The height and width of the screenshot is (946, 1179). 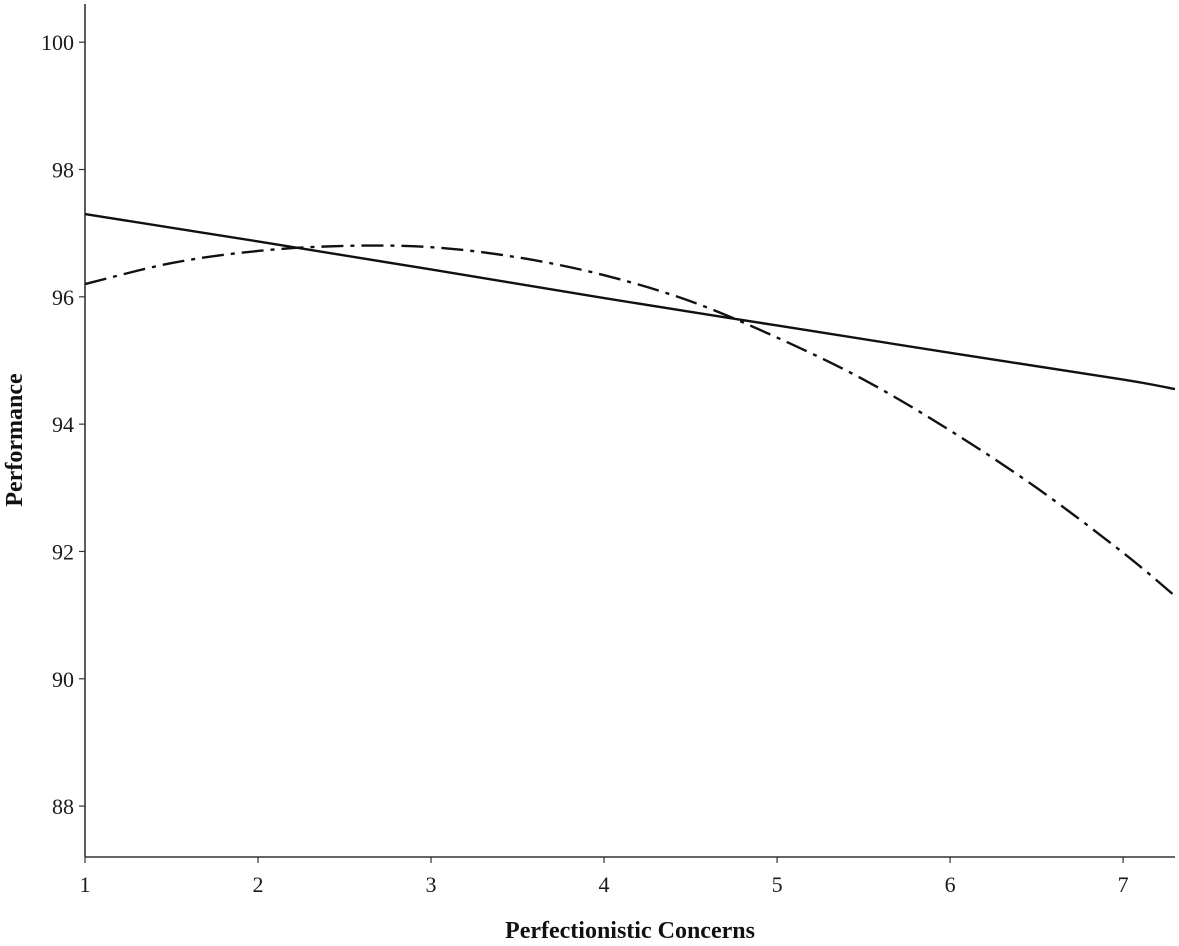 What do you see at coordinates (950, 884) in the screenshot?
I see `x-tick-label: 6` at bounding box center [950, 884].